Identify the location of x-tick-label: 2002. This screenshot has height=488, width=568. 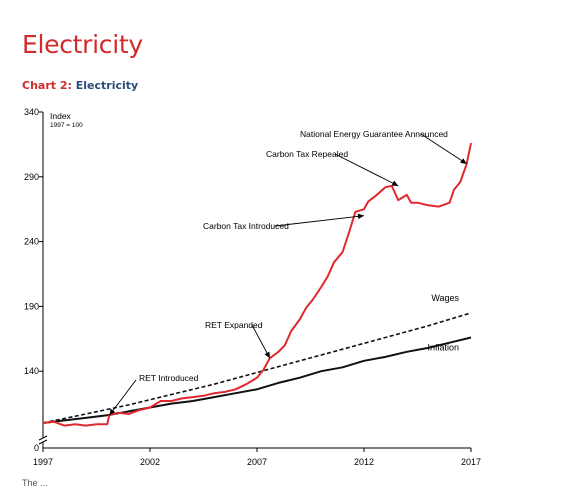
(150, 462).